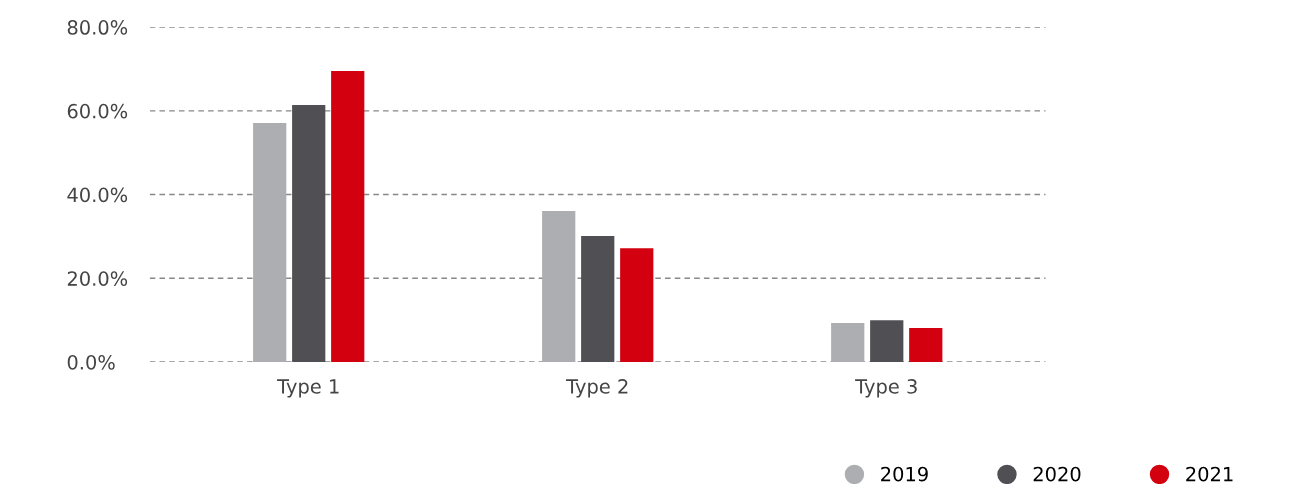 This screenshot has height=484, width=1291. Describe the element at coordinates (886, 388) in the screenshot. I see `x-tick-label: Type 3` at that location.